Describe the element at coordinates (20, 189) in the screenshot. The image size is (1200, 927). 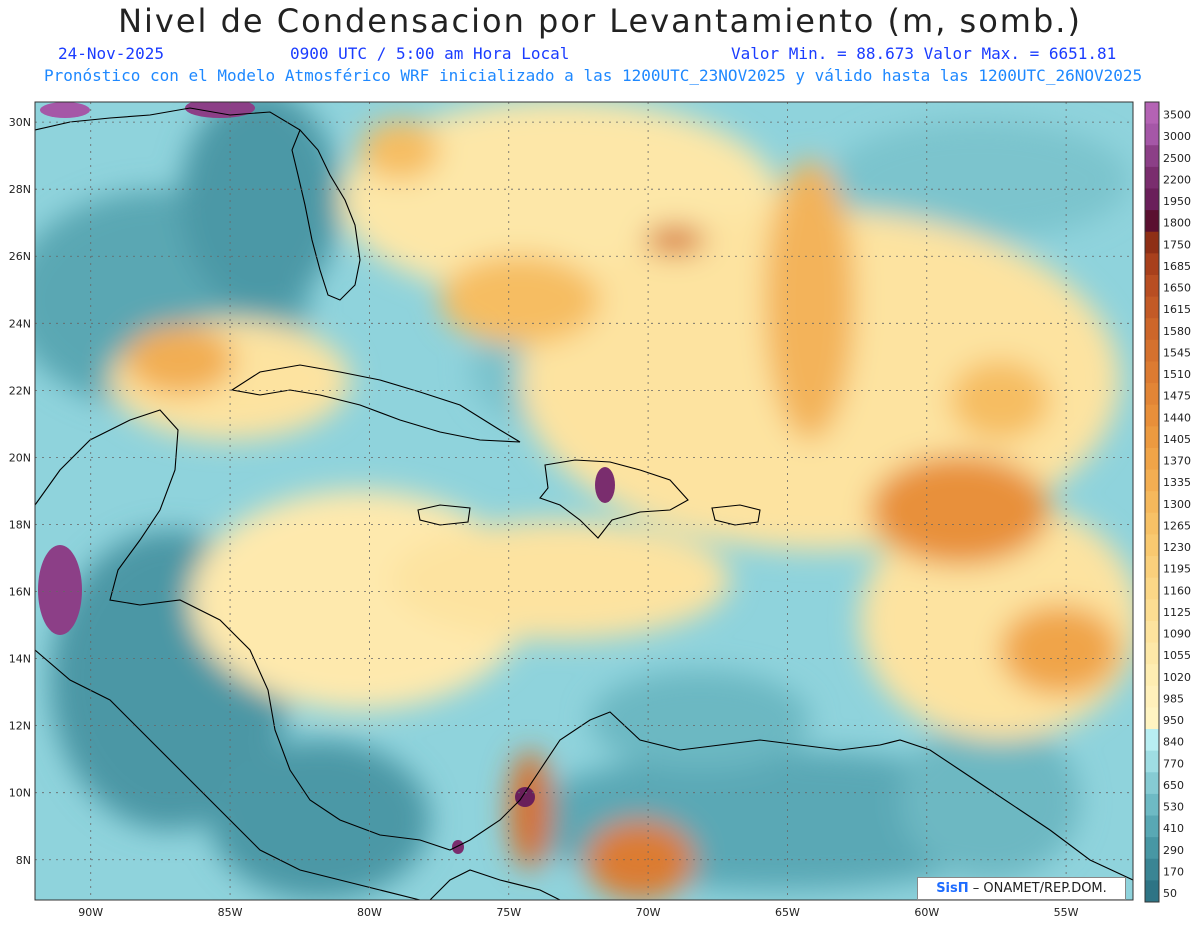
I see `lat-tick-label: 28N` at that location.